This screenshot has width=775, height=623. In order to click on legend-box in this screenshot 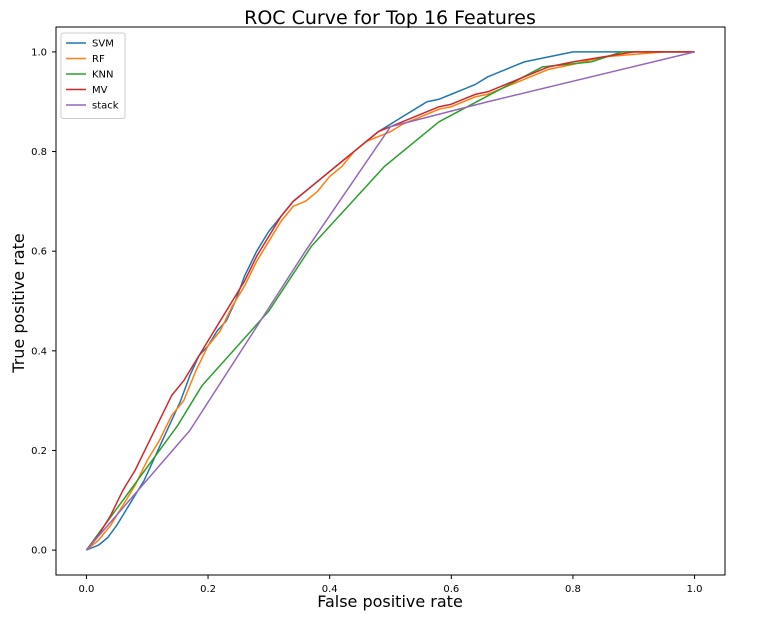, I will do `click(93, 75)`.